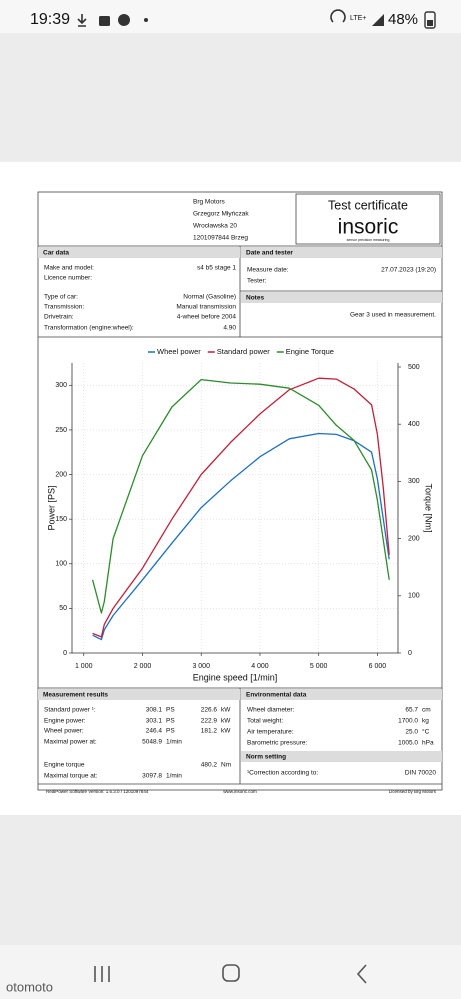 Image resolution: width=461 pixels, height=999 pixels. What do you see at coordinates (220, 238) in the screenshot?
I see `company-line: 1201097844 Brzeg` at bounding box center [220, 238].